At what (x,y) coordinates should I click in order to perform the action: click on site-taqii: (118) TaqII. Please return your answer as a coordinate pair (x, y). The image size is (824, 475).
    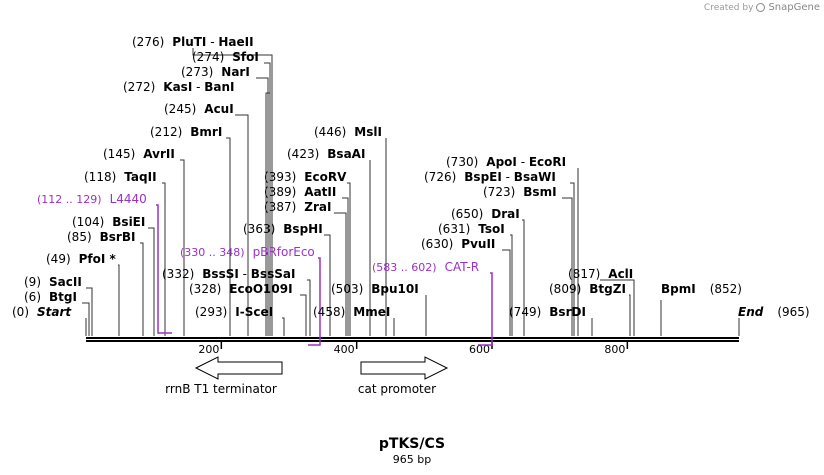
    Looking at the image, I should click on (120, 177).